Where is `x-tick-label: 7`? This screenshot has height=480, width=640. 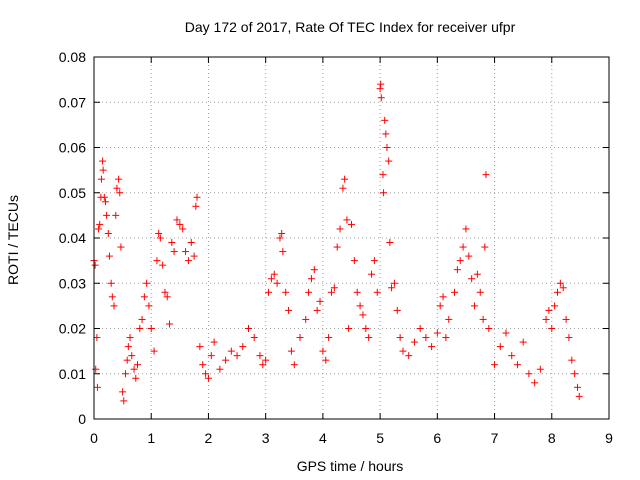 x-tick-label: 7 is located at coordinates (495, 438).